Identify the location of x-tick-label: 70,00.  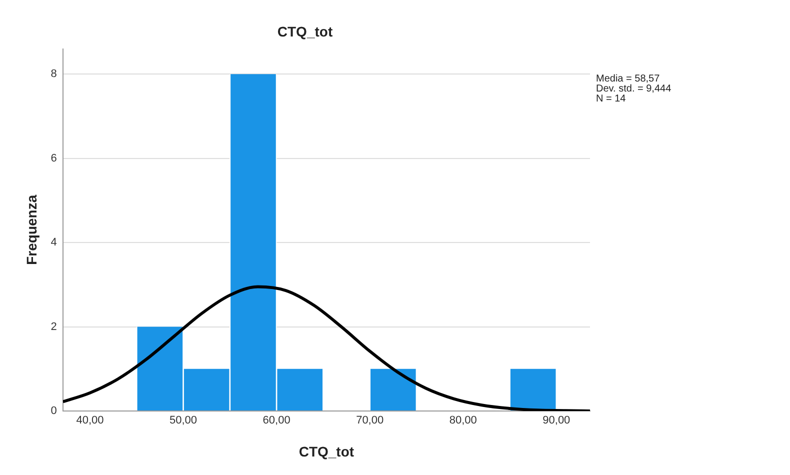
(370, 420).